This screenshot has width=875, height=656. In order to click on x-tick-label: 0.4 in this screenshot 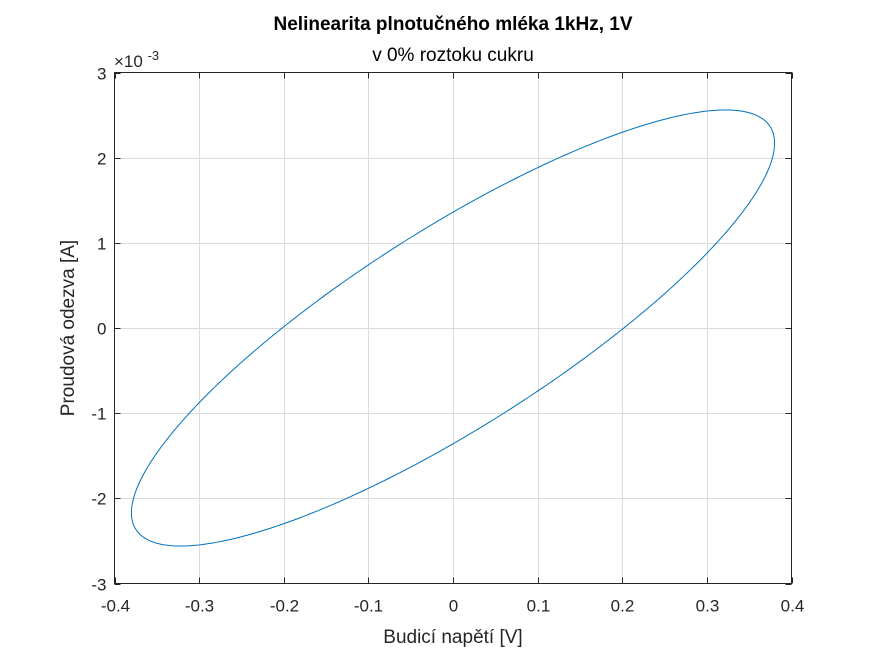, I will do `click(793, 606)`.